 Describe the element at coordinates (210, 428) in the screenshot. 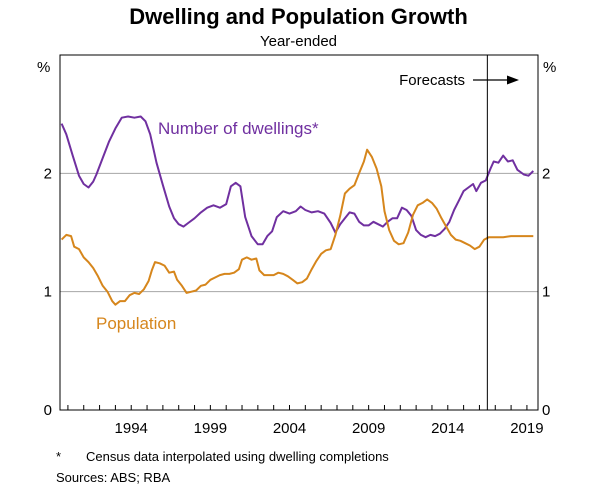

I see `x-tick-label: 1999` at that location.